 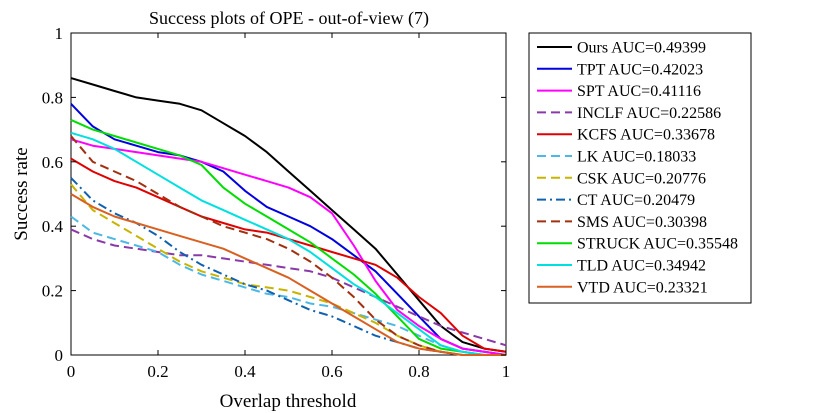 I want to click on legend-item-sms: SMS AUC=0.30398, so click(x=622, y=222).